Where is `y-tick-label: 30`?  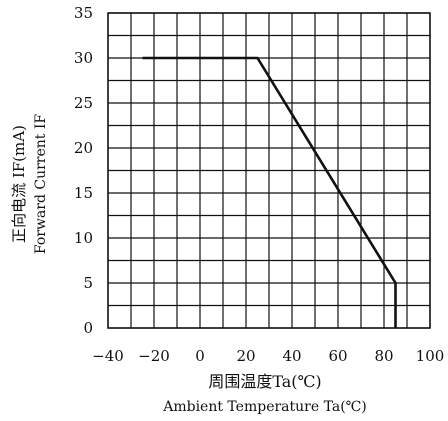
y-tick-label: 30 is located at coordinates (83, 58).